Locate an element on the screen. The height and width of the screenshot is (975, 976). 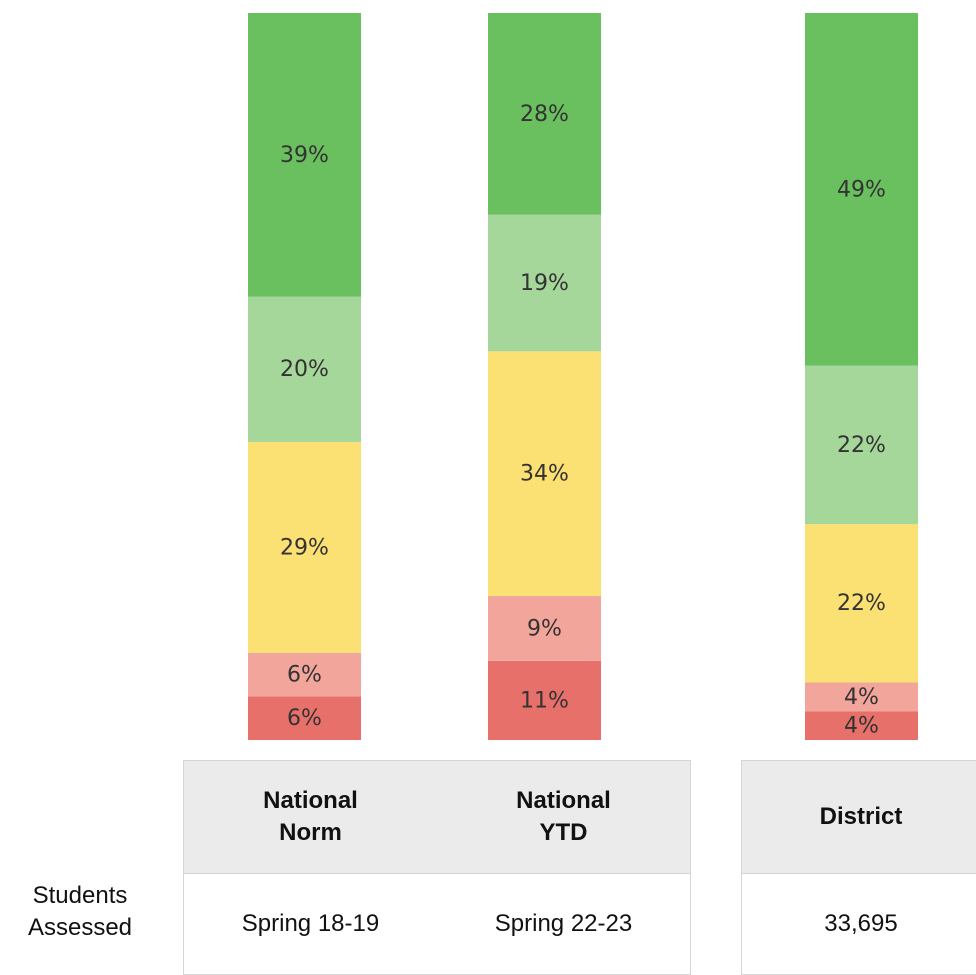
data-label: 49% is located at coordinates (861, 189).